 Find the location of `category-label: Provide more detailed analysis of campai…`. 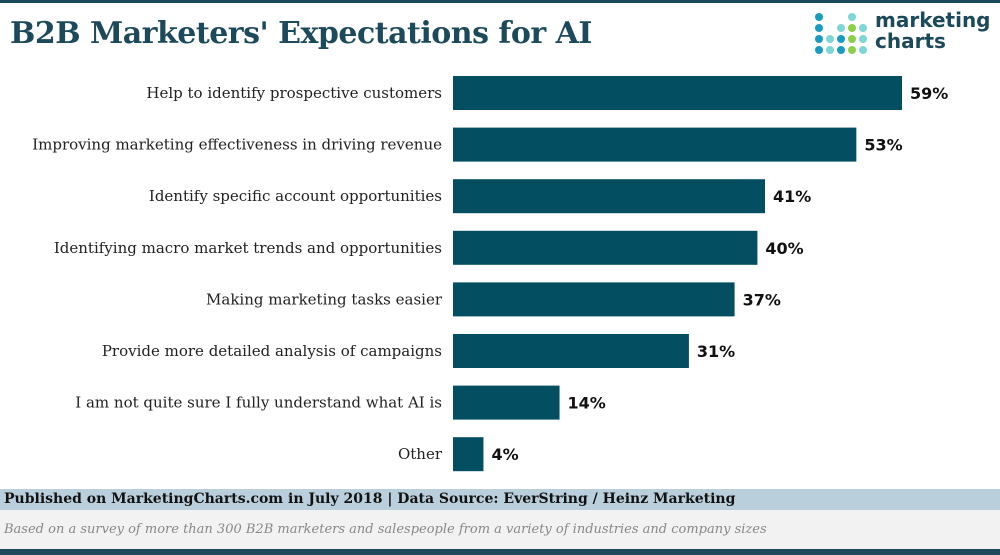

category-label: Provide more detailed analysis of campai… is located at coordinates (272, 351).